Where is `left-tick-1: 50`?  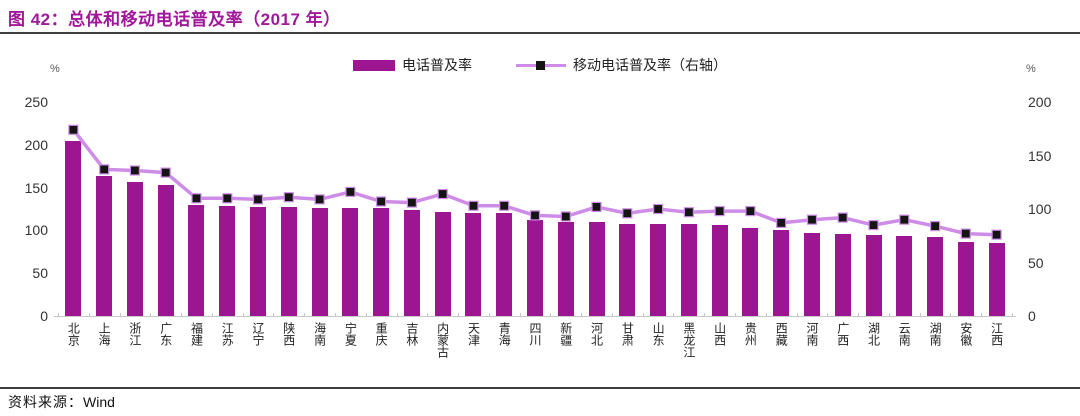
left-tick-1: 50 is located at coordinates (40, 273).